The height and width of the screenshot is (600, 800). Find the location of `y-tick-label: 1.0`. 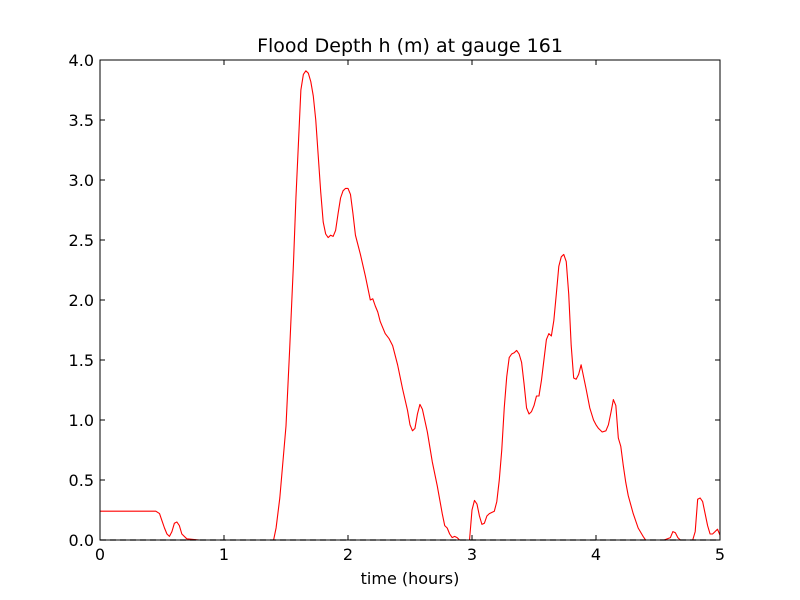

y-tick-label: 1.0 is located at coordinates (81, 420).